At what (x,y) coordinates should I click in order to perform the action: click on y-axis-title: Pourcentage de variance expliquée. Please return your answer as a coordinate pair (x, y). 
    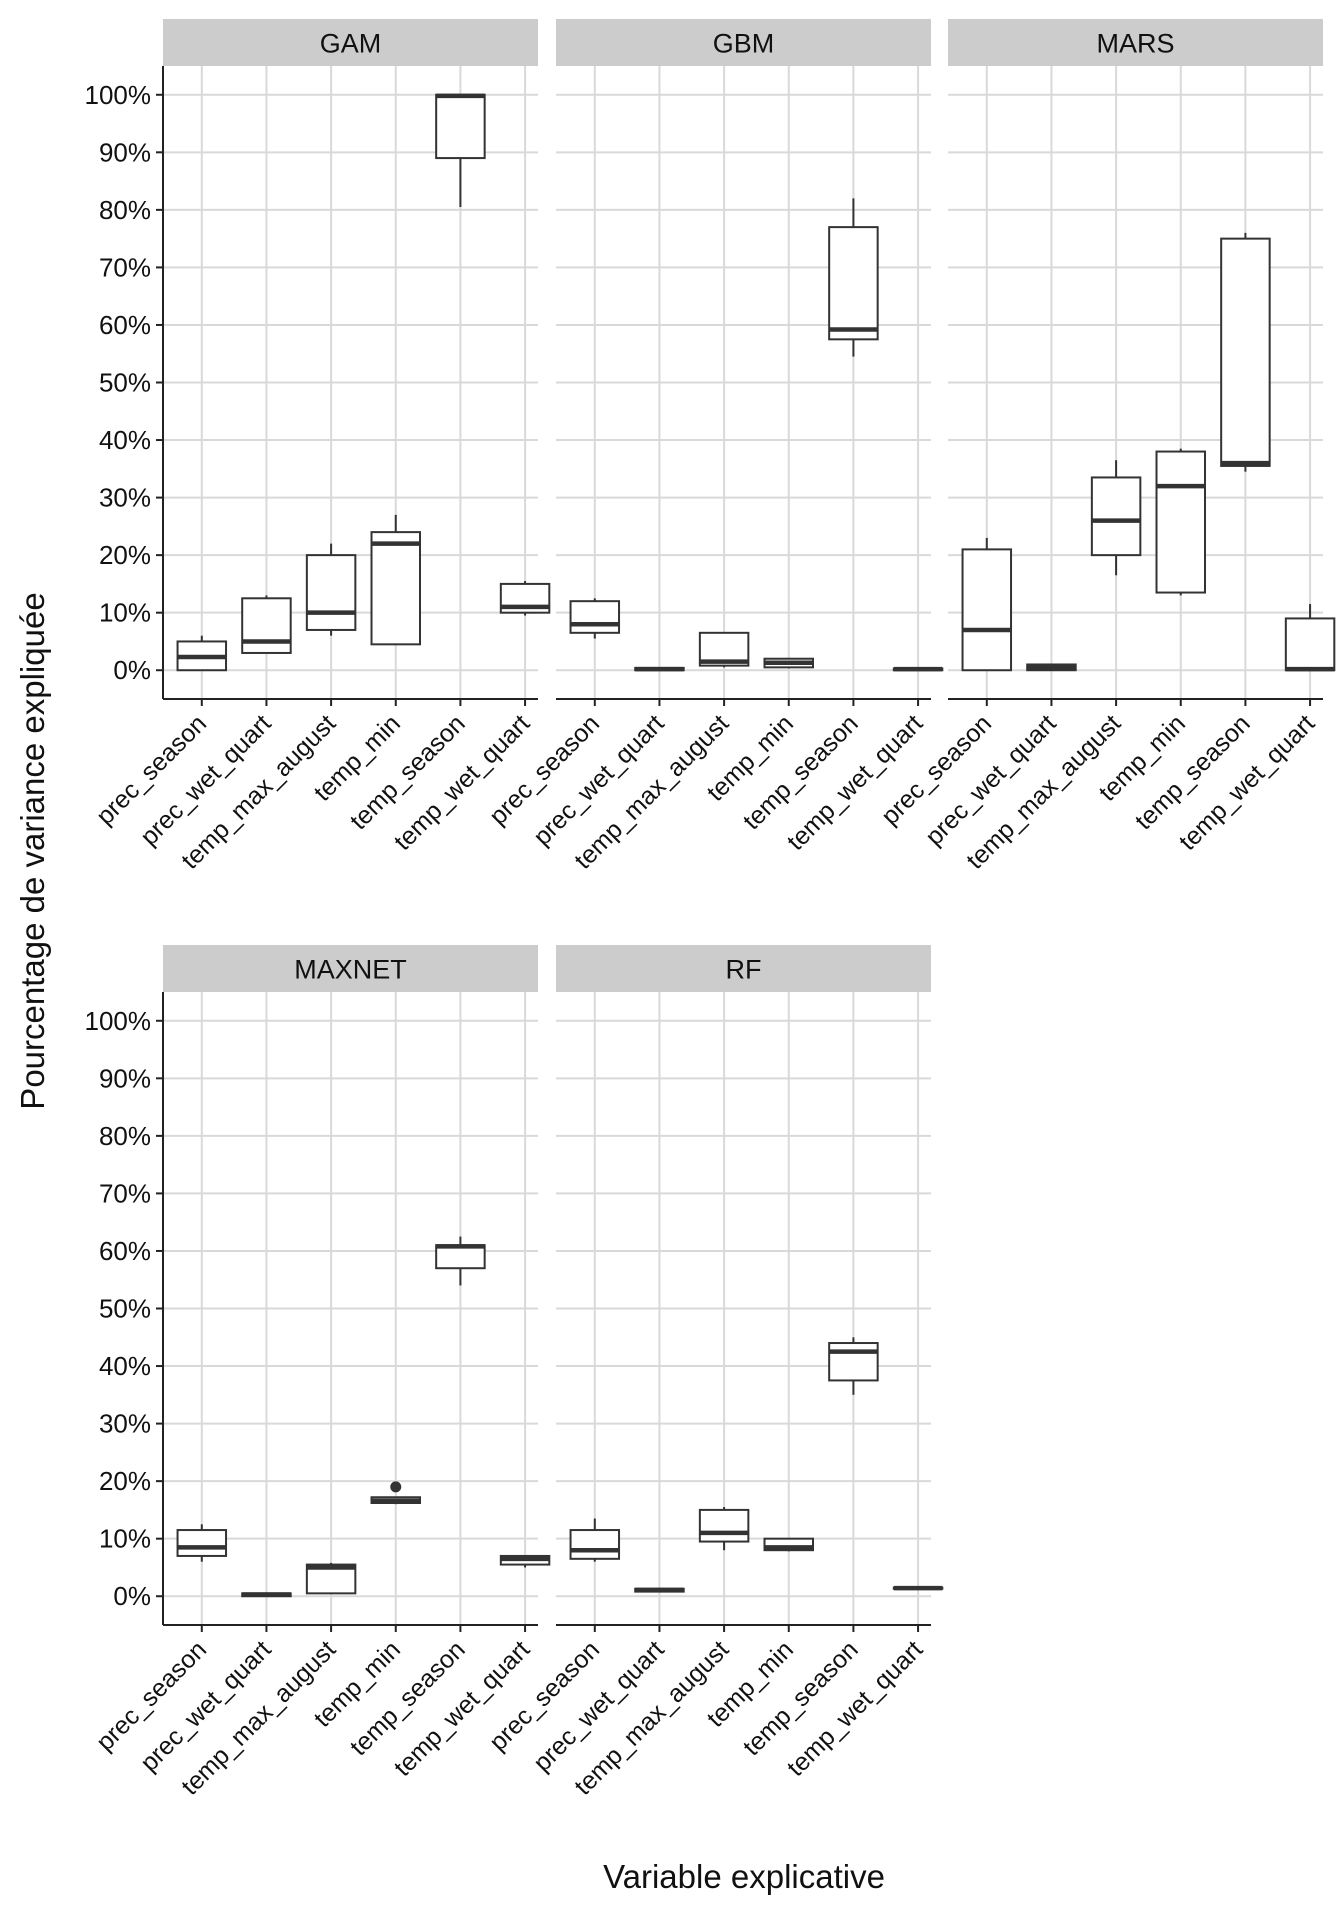
    Looking at the image, I should click on (32, 850).